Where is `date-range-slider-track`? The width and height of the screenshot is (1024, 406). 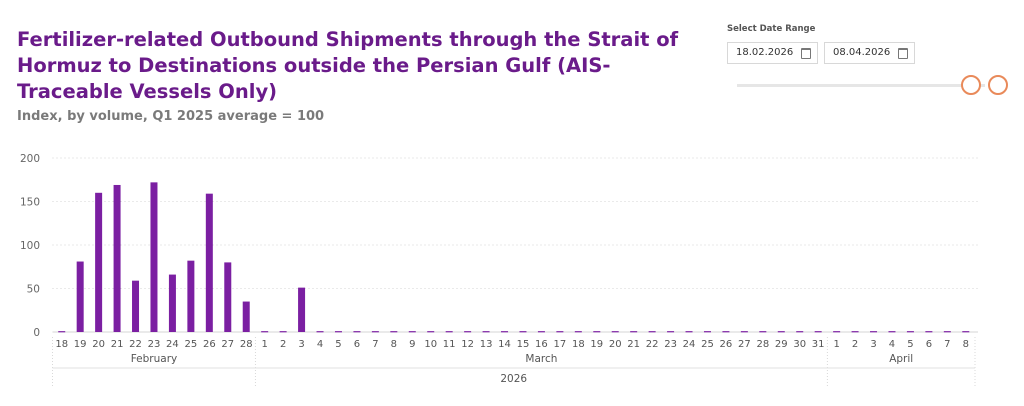 date-range-slider-track is located at coordinates (861, 85).